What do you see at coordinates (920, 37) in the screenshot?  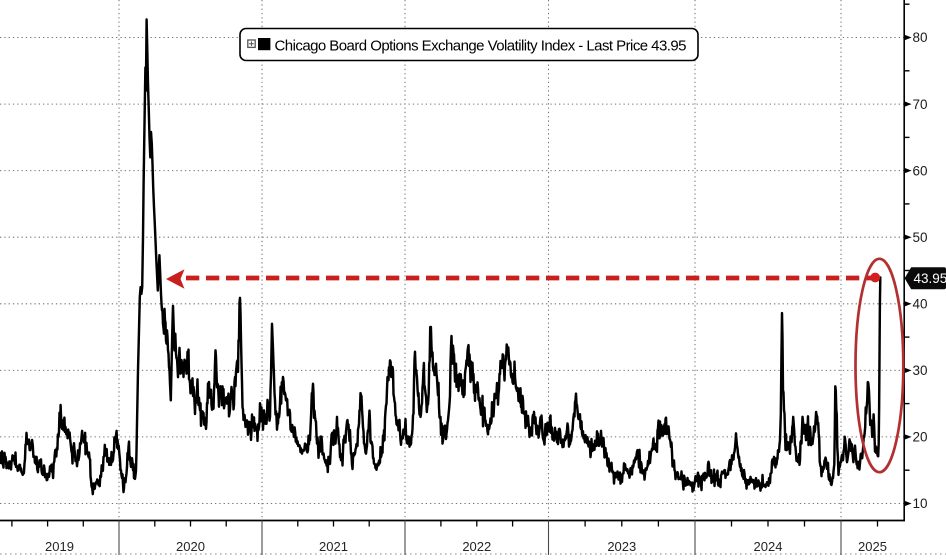 I see `svg-text: 80` at bounding box center [920, 37].